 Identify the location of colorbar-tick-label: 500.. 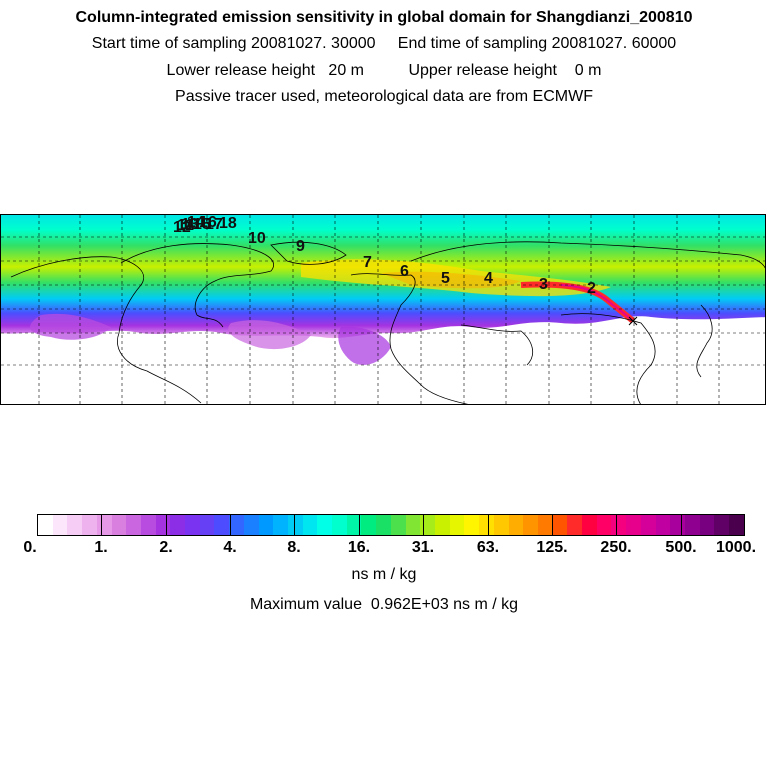
(681, 547).